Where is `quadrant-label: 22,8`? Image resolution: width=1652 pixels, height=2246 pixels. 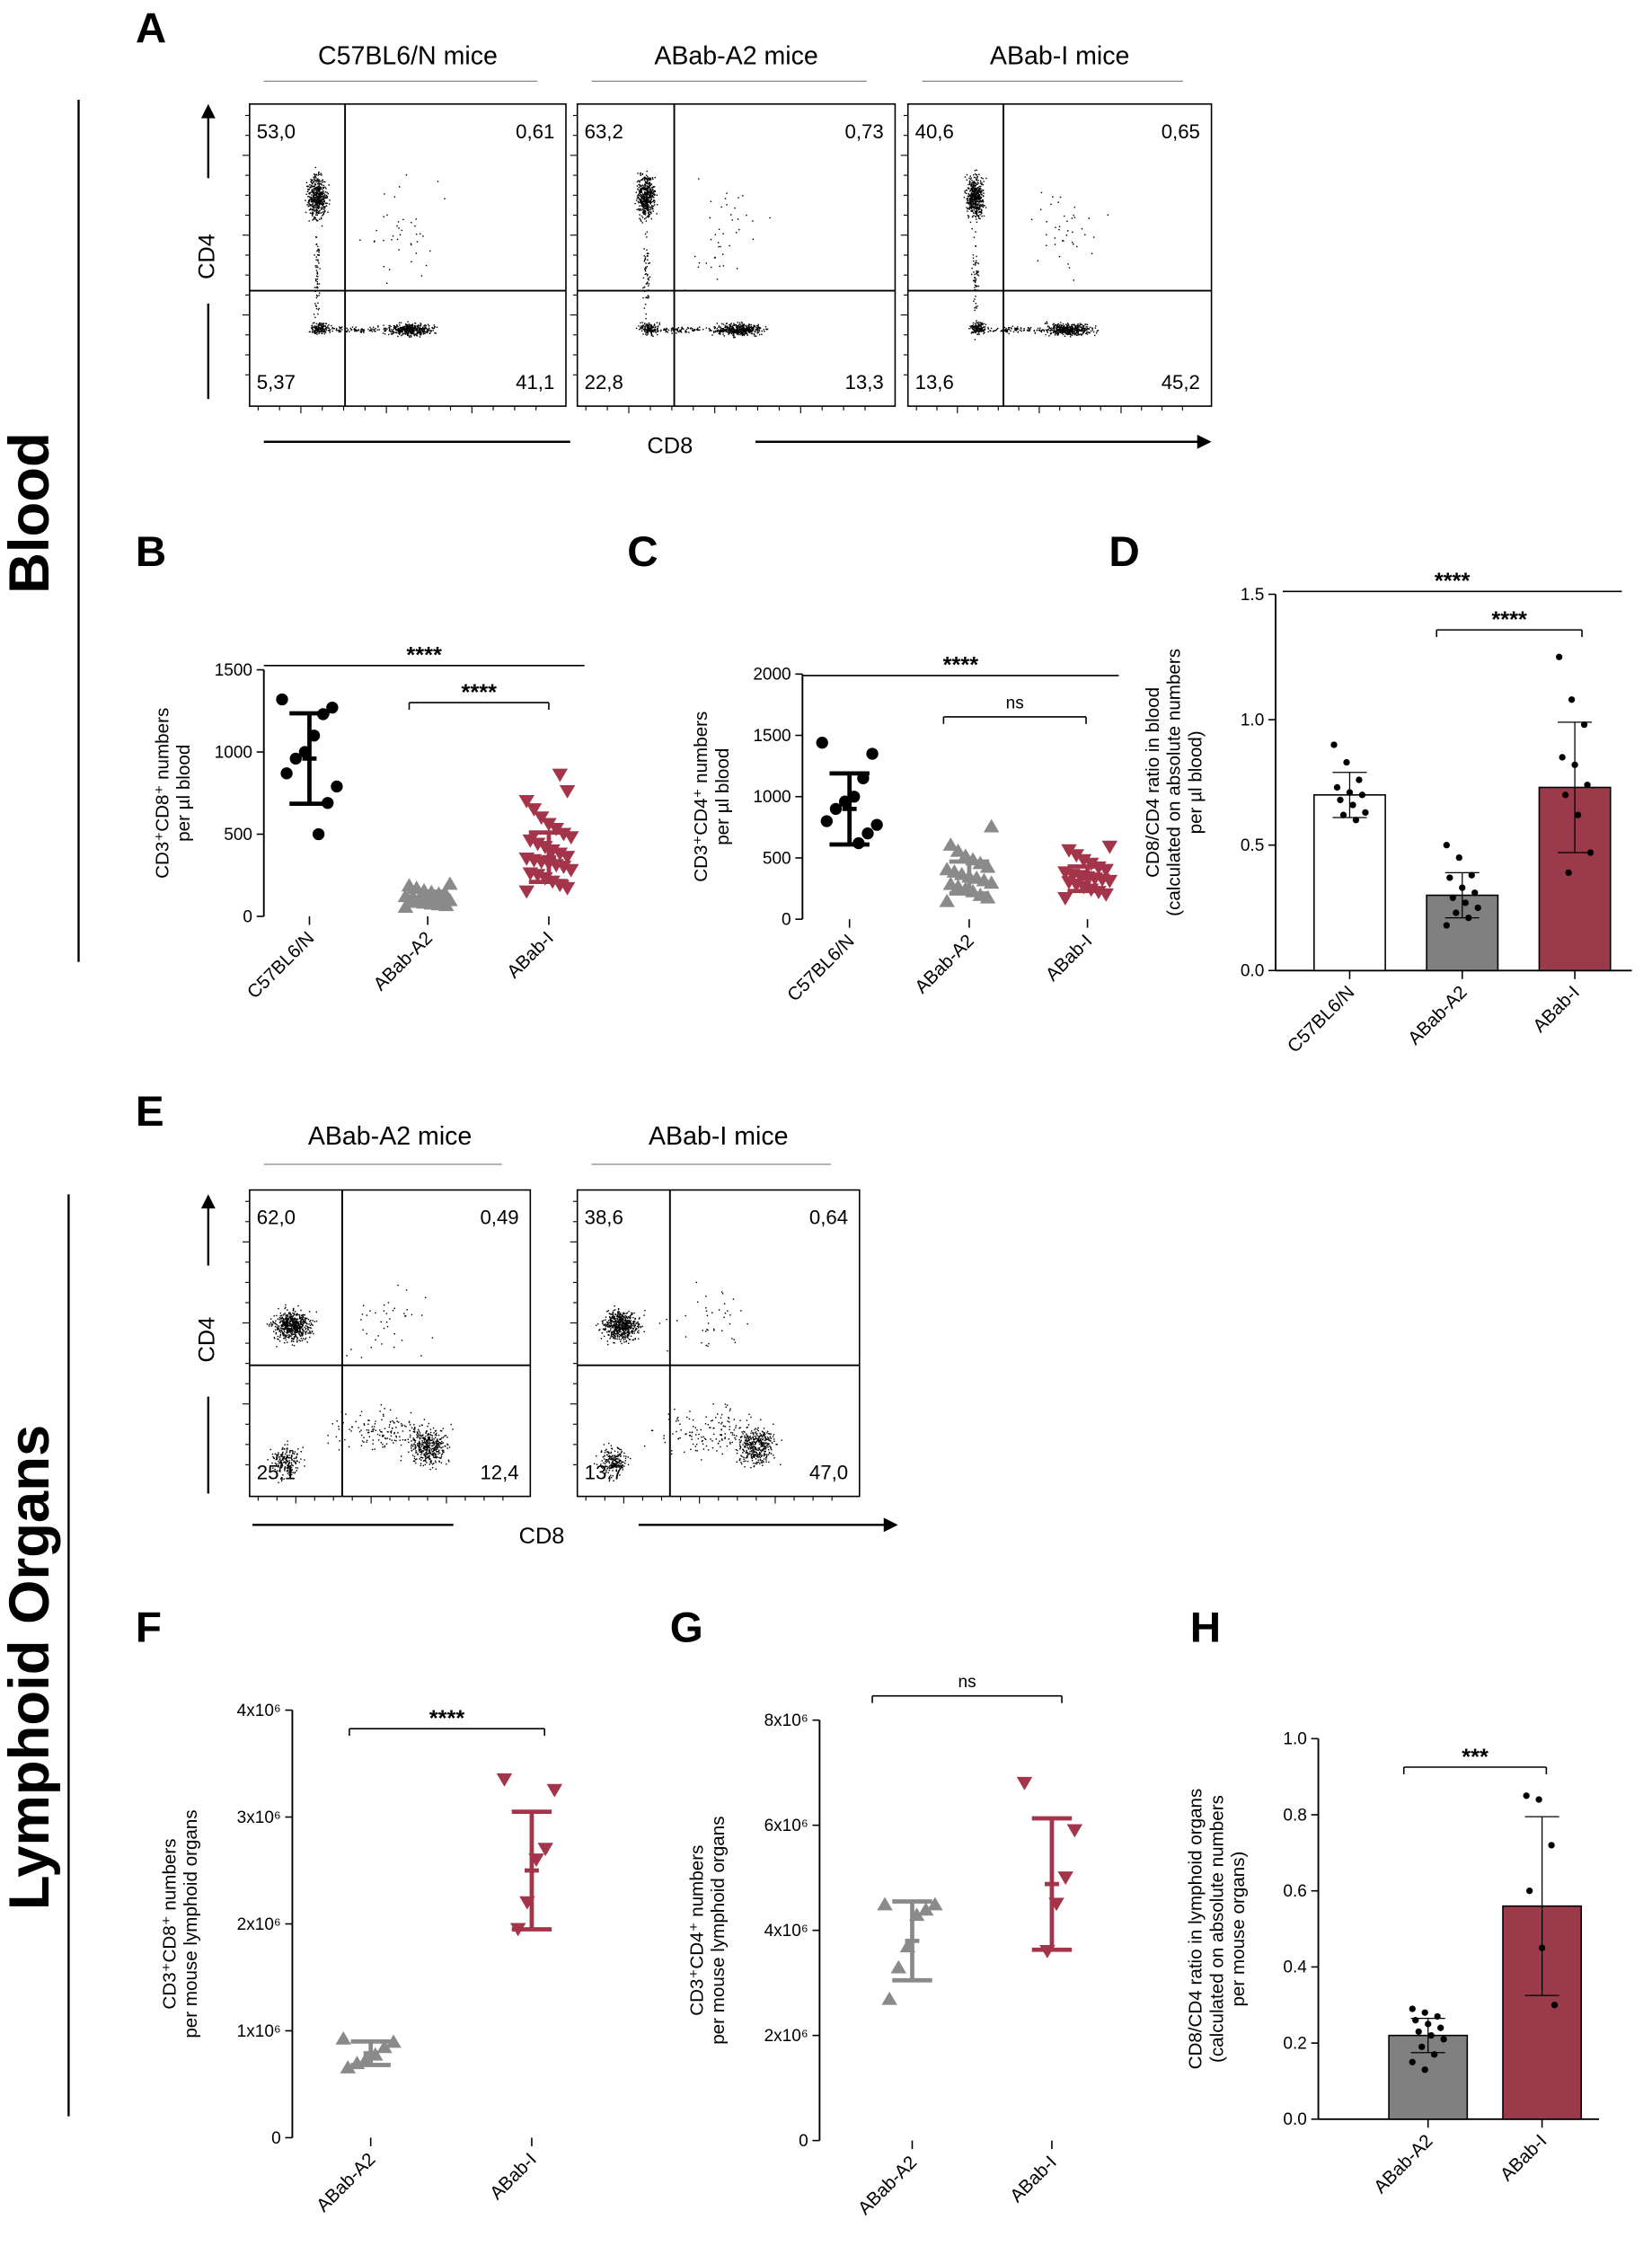 quadrant-label: 22,8 is located at coordinates (604, 382).